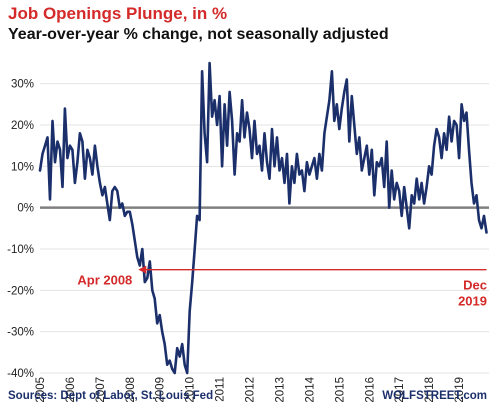 The image size is (497, 410). I want to click on annotation-end-label: Dec 2019, so click(472, 293).